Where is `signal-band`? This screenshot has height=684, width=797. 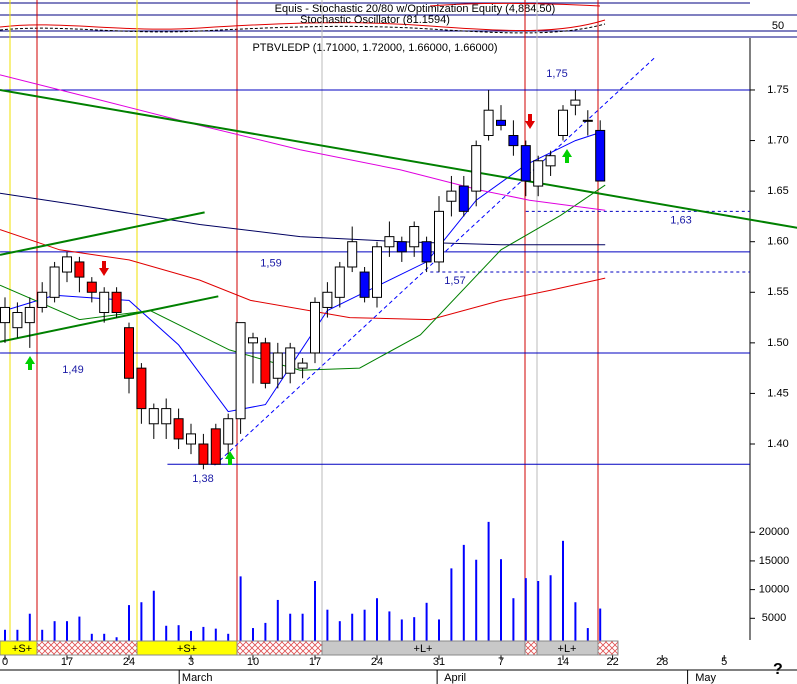 signal-band is located at coordinates (309, 648).